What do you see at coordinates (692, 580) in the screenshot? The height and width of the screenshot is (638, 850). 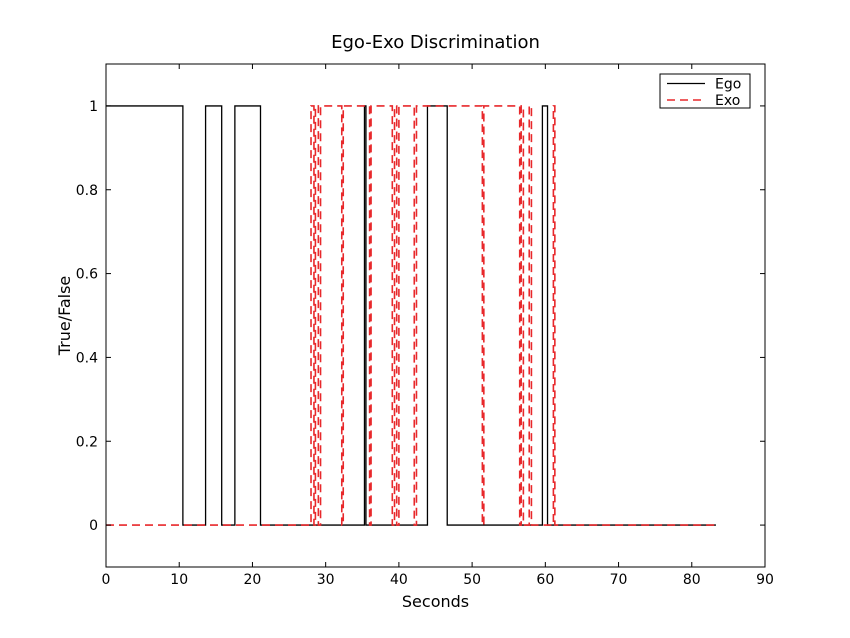 I see `x-tick-label: 80` at bounding box center [692, 580].